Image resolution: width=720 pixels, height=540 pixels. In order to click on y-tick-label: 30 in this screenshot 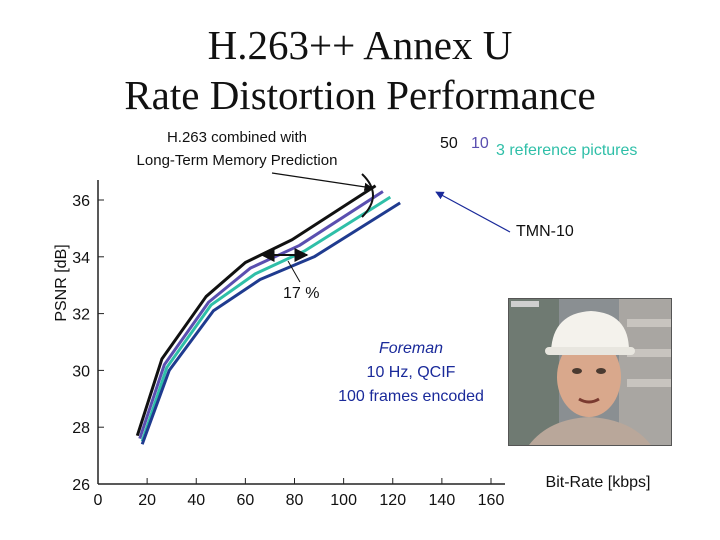, I will do `click(81, 371)`.